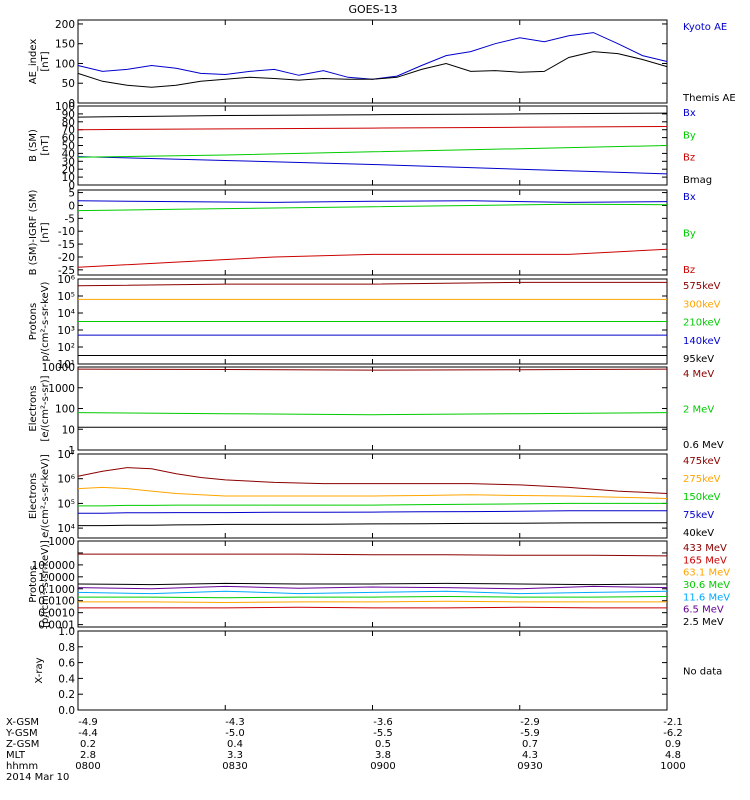  I want to click on ytick-label: -5, so click(70, 219).